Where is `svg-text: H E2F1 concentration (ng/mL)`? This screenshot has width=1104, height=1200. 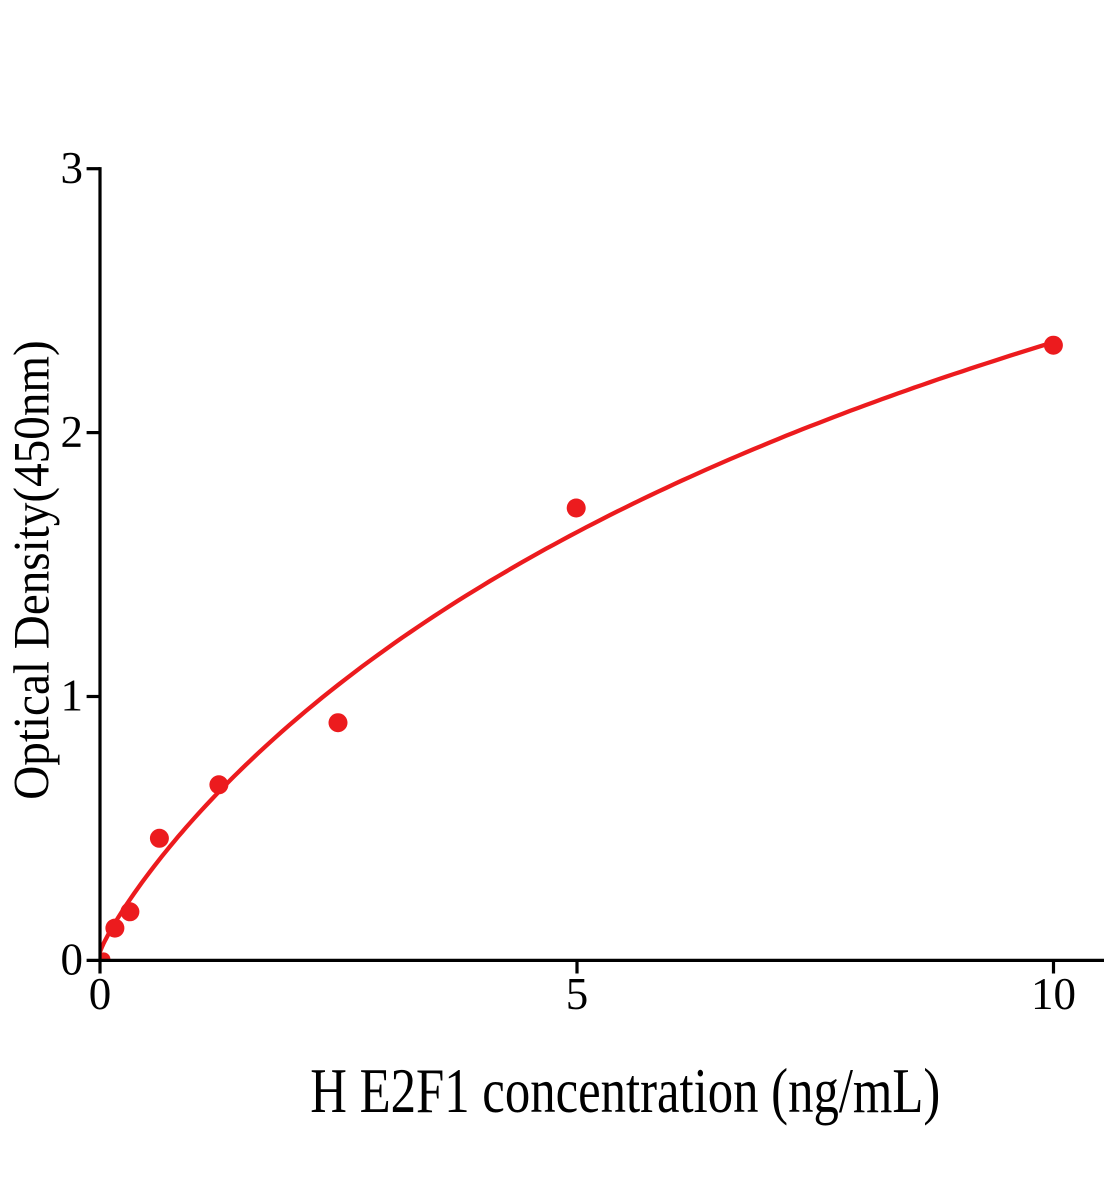
svg-text: H E2F1 concentration (ng/mL) is located at coordinates (625, 1091).